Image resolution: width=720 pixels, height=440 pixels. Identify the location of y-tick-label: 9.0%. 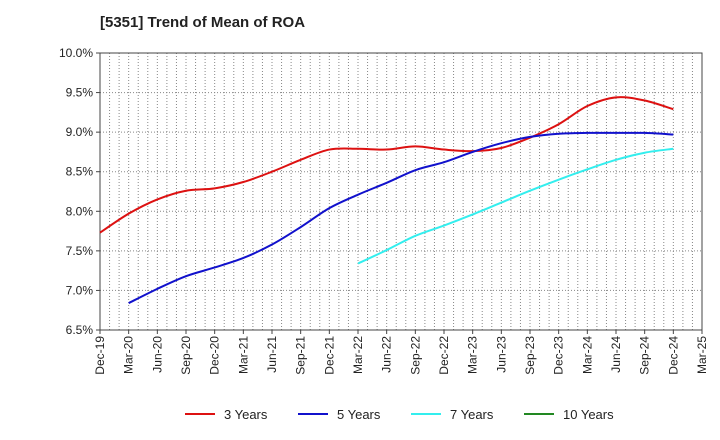
(80, 132).